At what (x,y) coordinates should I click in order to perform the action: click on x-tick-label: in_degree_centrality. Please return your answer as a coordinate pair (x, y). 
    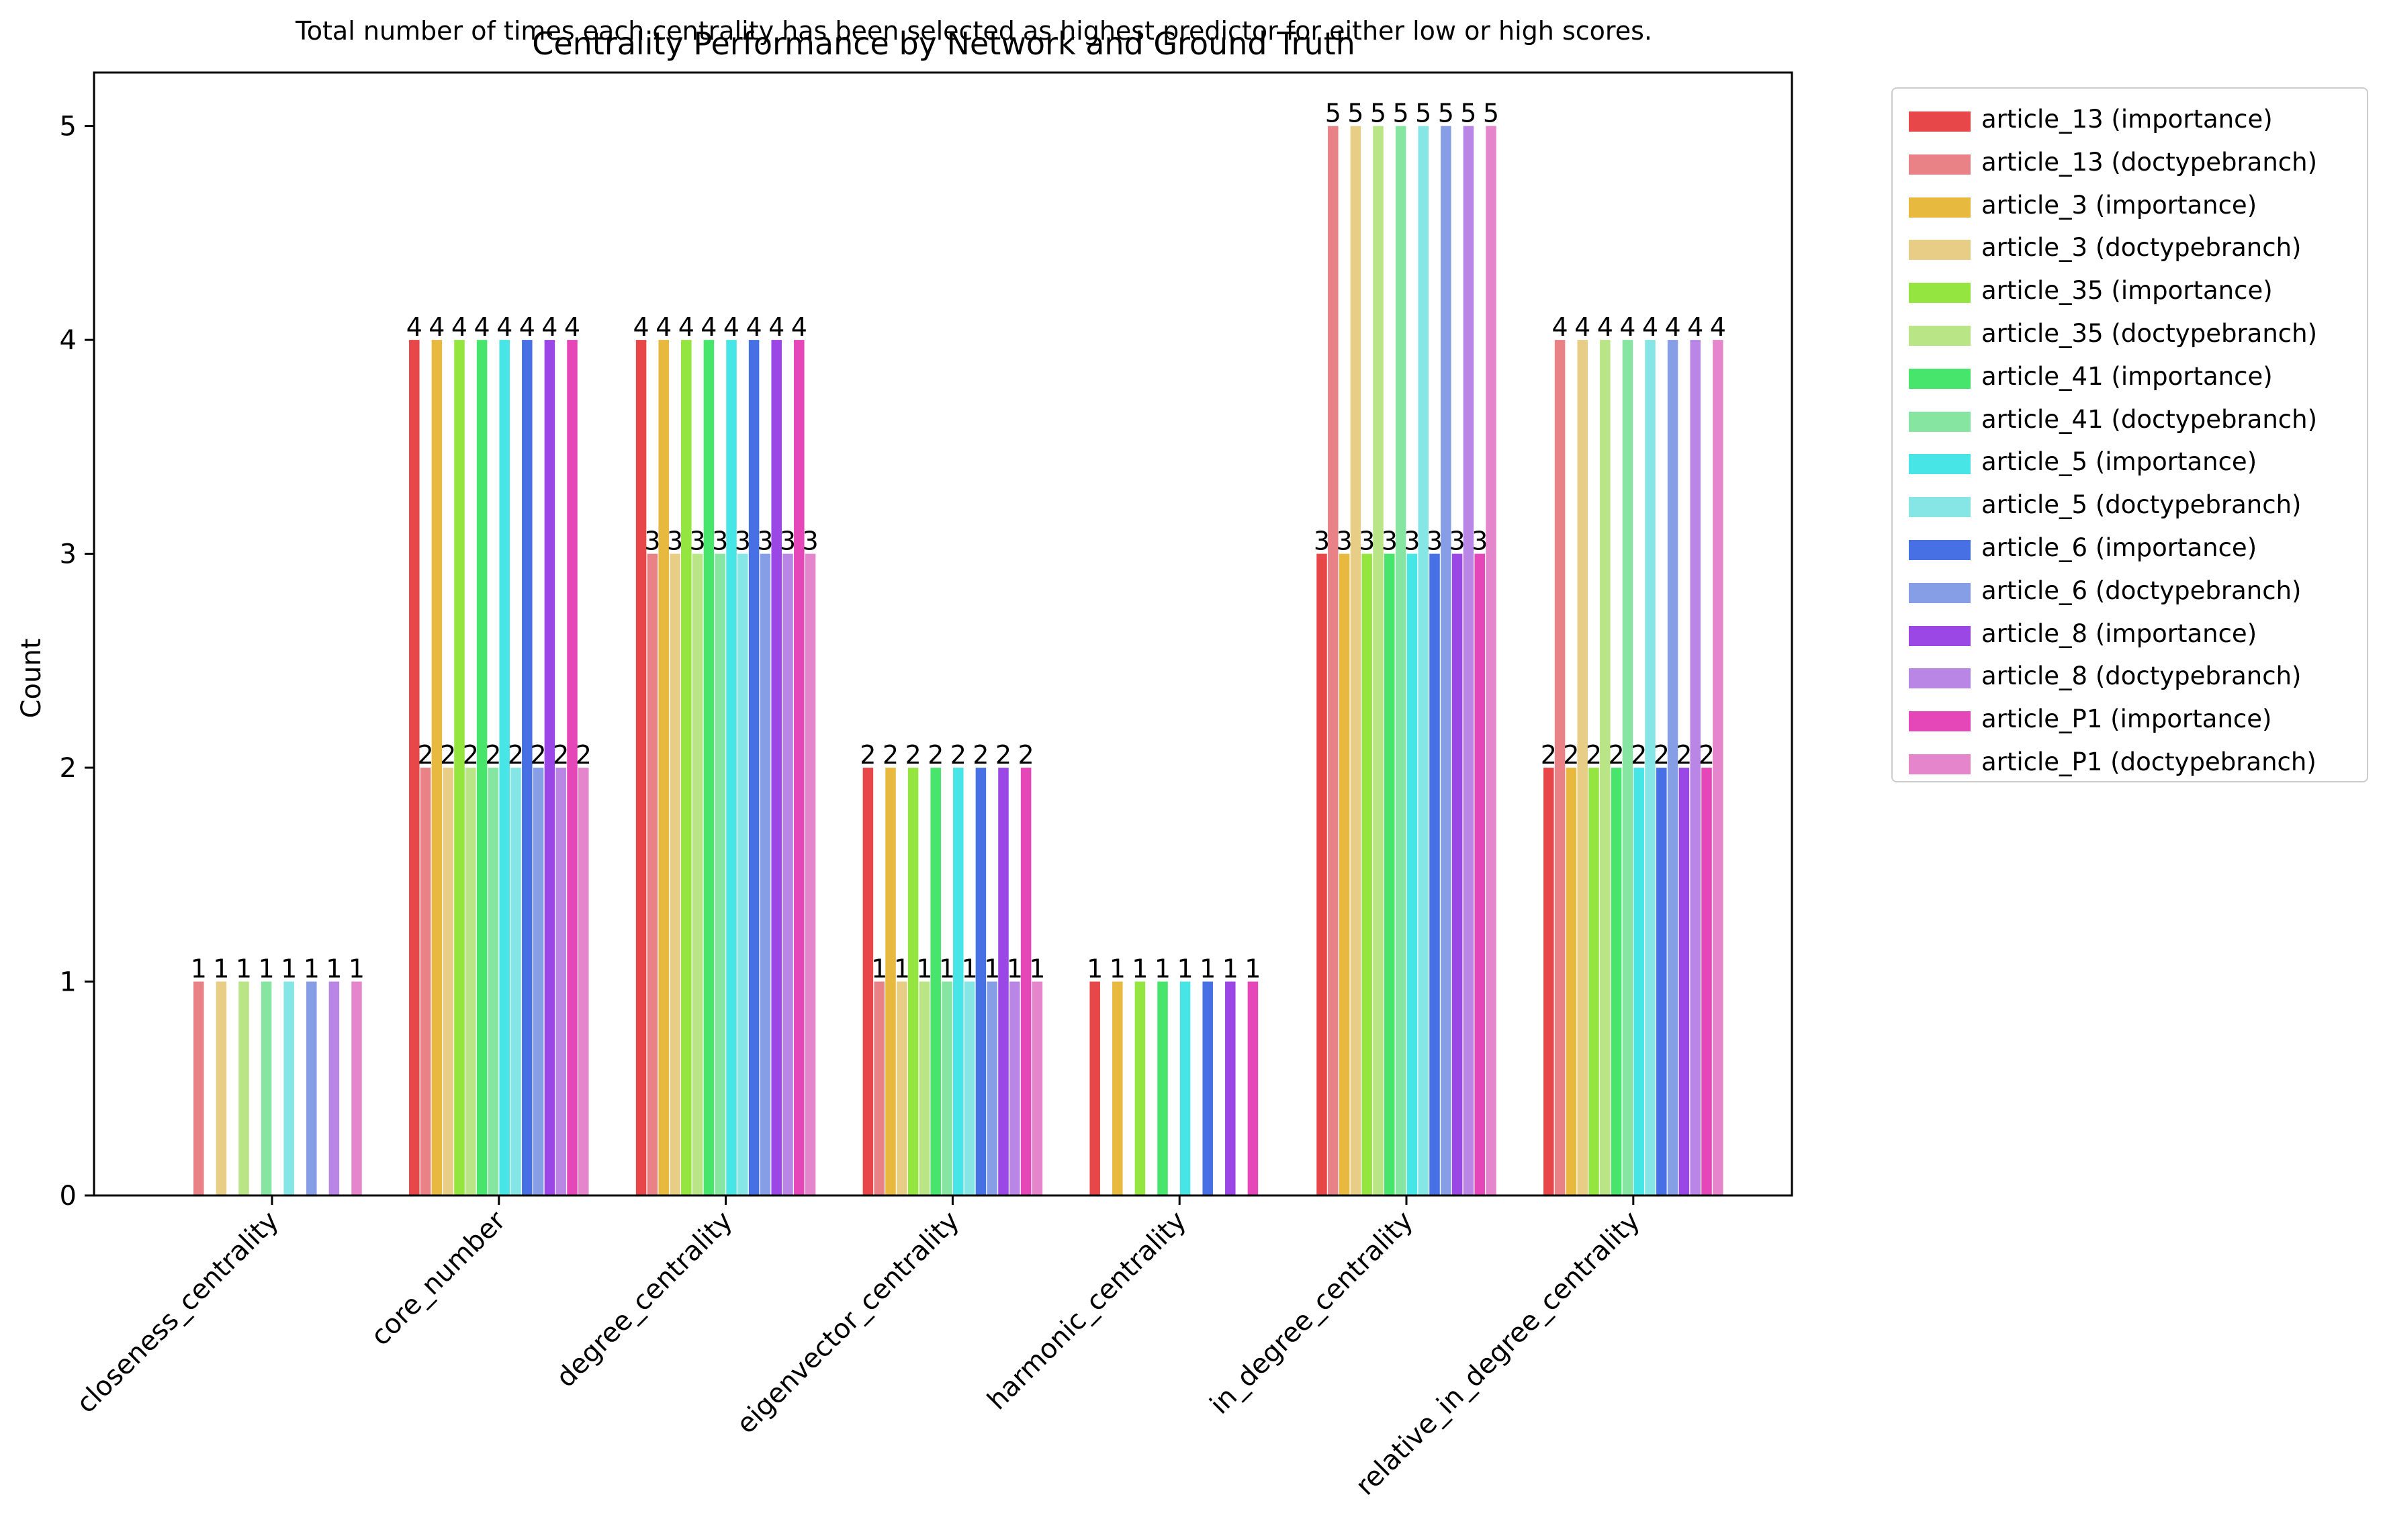
    Looking at the image, I should click on (1312, 1313).